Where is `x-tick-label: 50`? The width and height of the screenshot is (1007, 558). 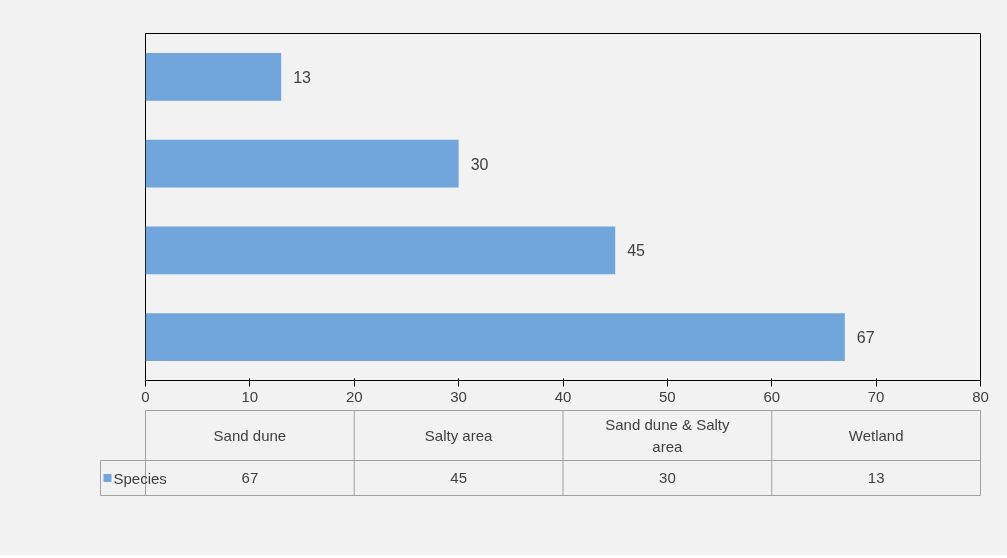 x-tick-label: 50 is located at coordinates (667, 396).